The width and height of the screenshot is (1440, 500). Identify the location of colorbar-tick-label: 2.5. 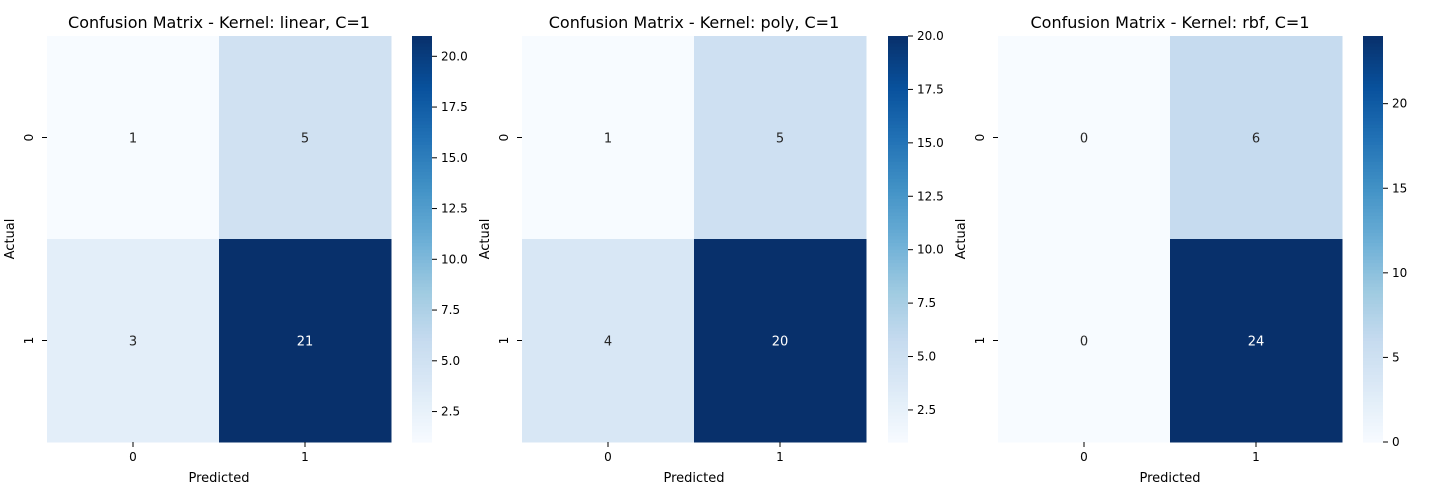
(926, 410).